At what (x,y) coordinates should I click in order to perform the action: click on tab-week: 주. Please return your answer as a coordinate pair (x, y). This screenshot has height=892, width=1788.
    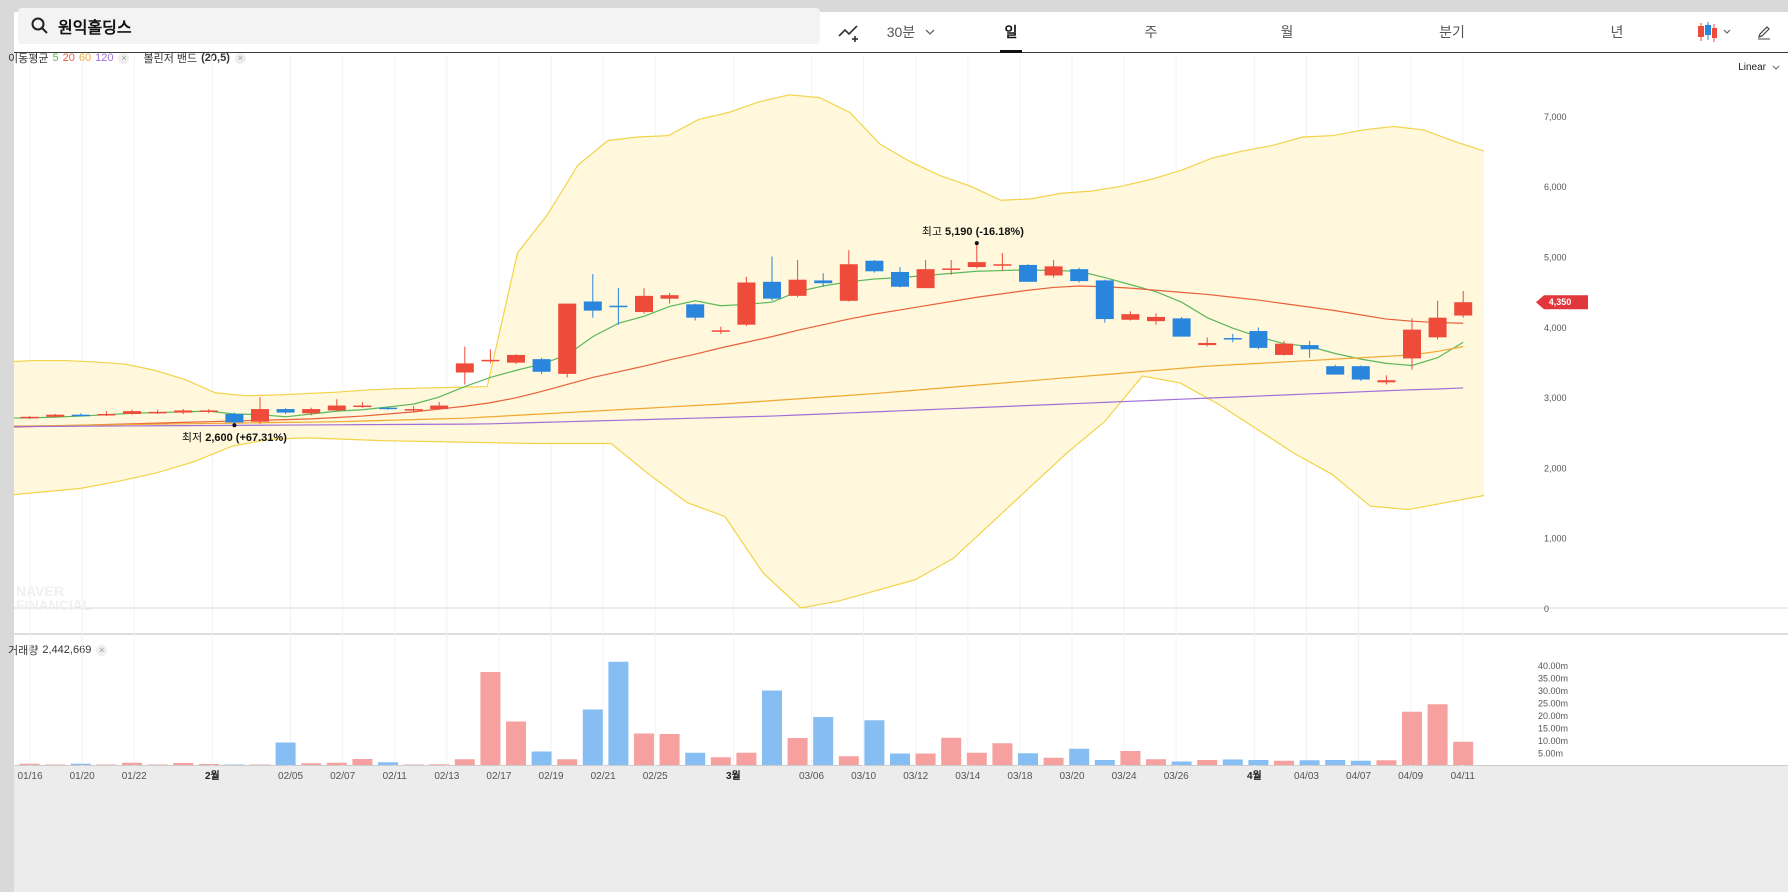
    Looking at the image, I should click on (1151, 32).